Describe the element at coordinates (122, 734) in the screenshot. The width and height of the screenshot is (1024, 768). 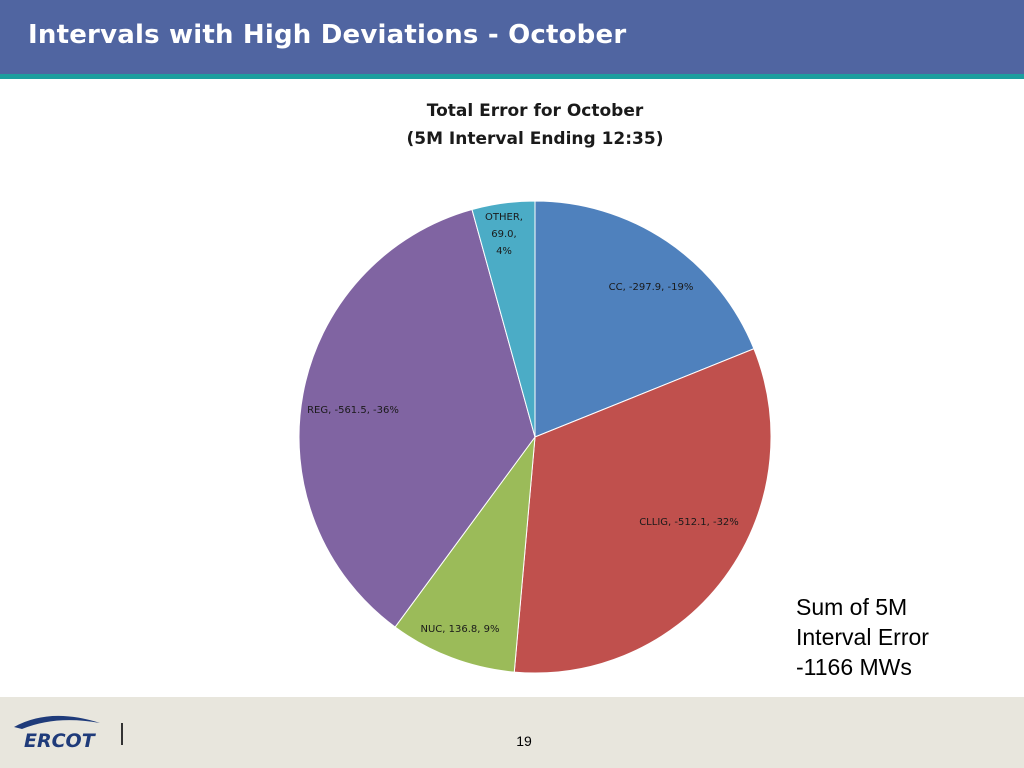
I see `logo-divider` at that location.